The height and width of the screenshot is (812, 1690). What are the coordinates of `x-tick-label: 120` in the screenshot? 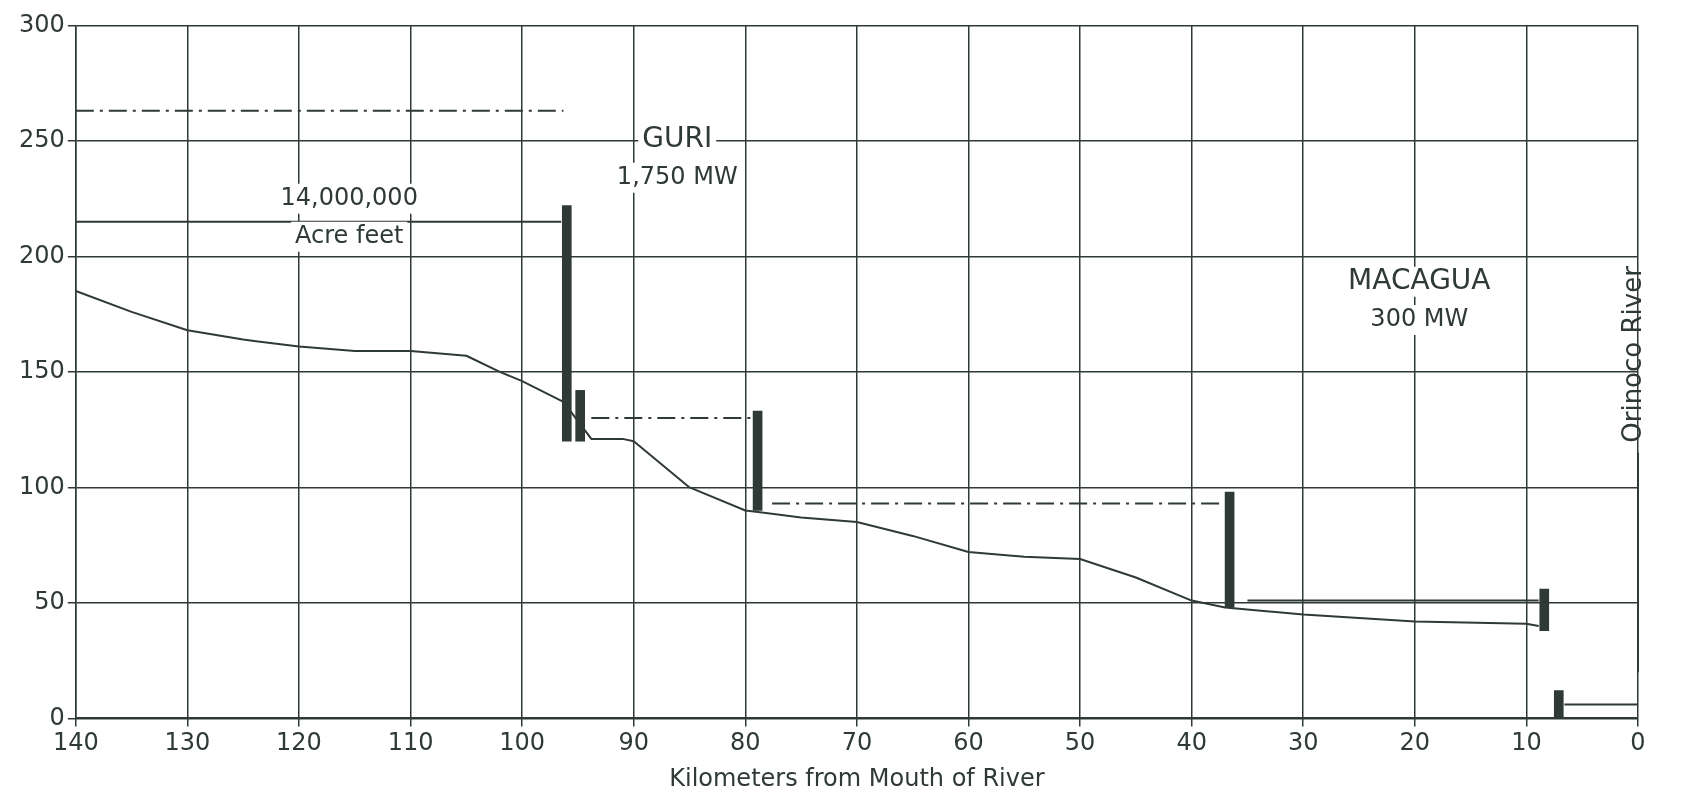 It's located at (299, 742).